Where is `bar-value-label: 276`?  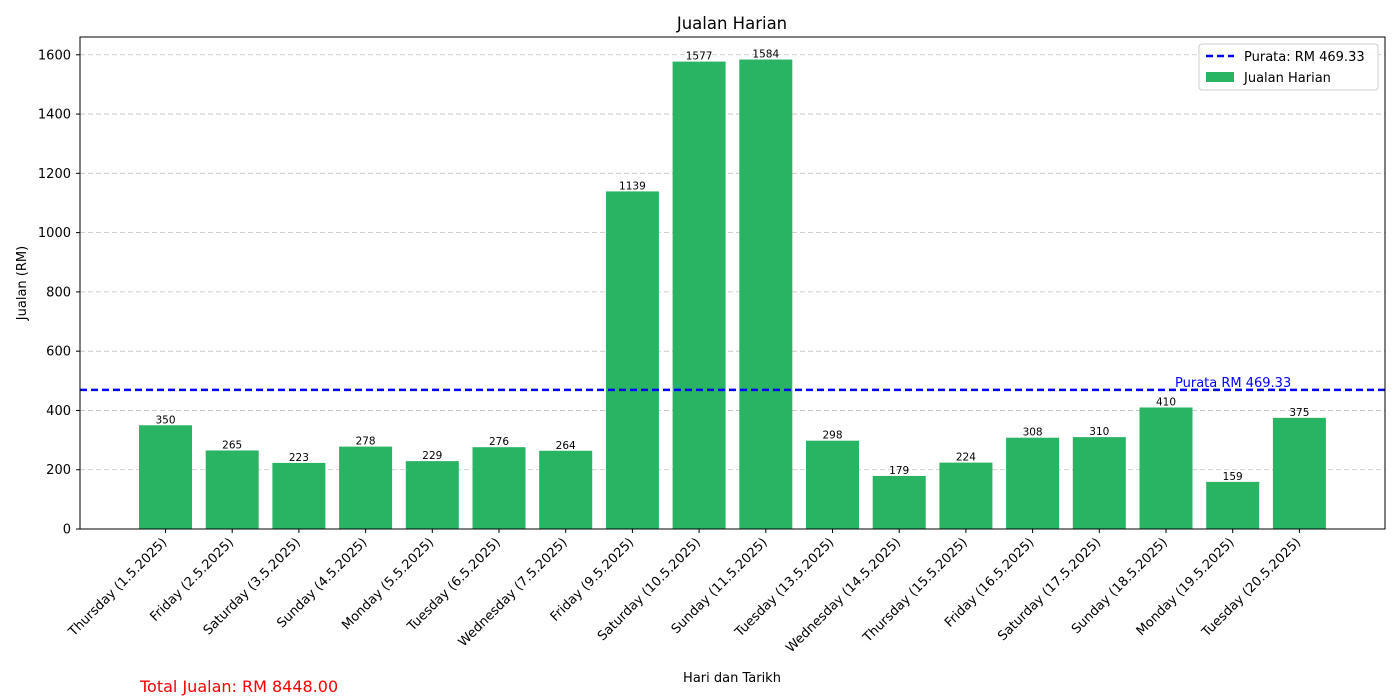 bar-value-label: 276 is located at coordinates (499, 442).